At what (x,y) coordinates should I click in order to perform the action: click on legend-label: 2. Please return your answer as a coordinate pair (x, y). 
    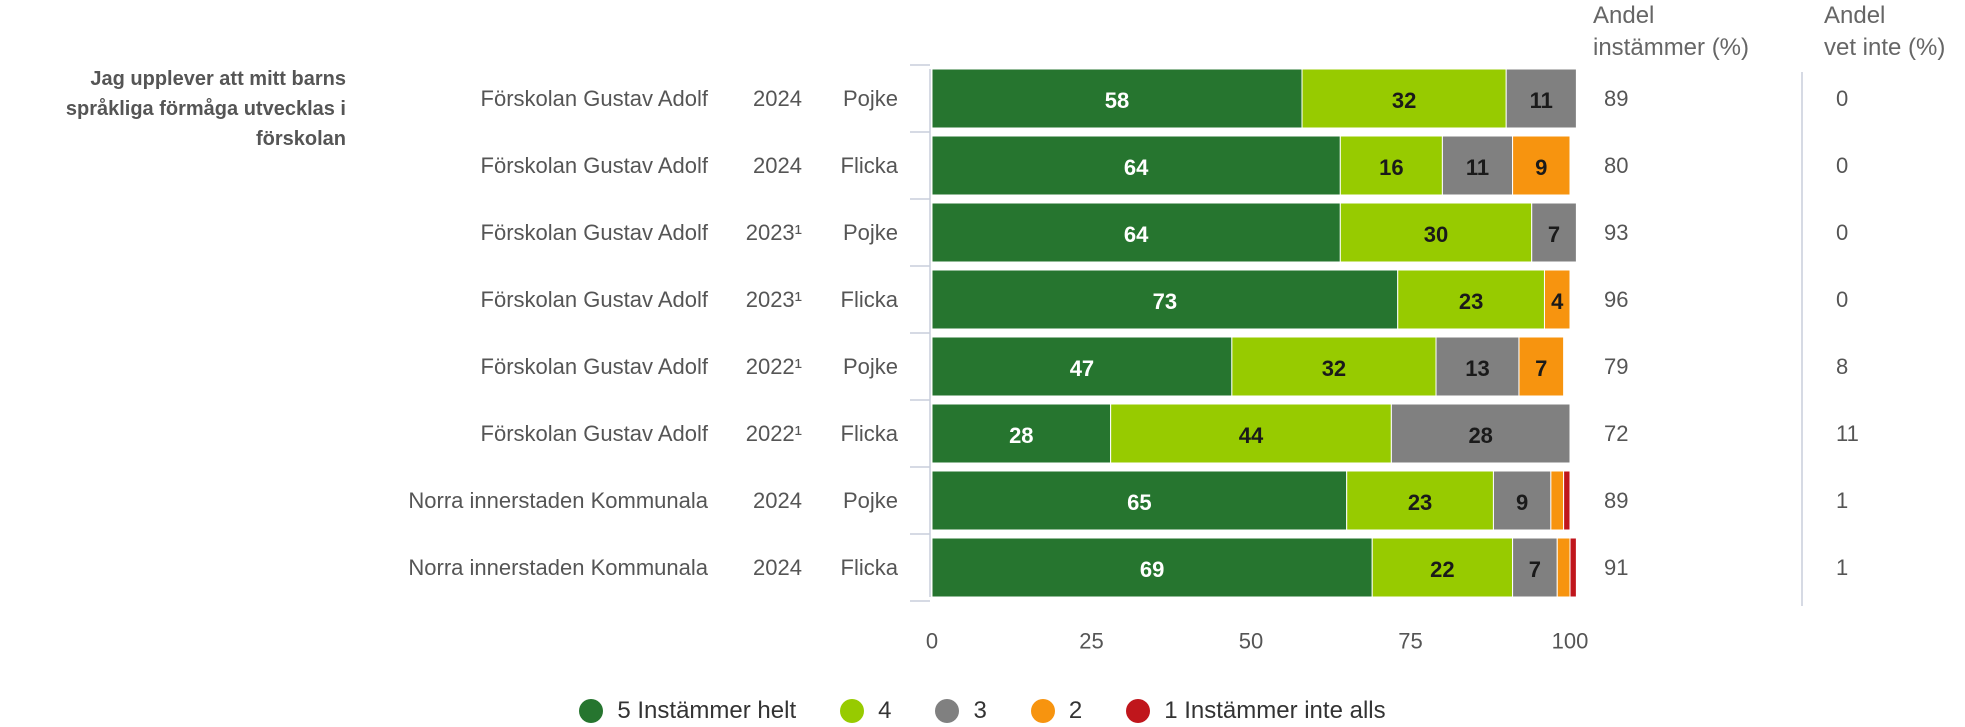
    Looking at the image, I should click on (1075, 710).